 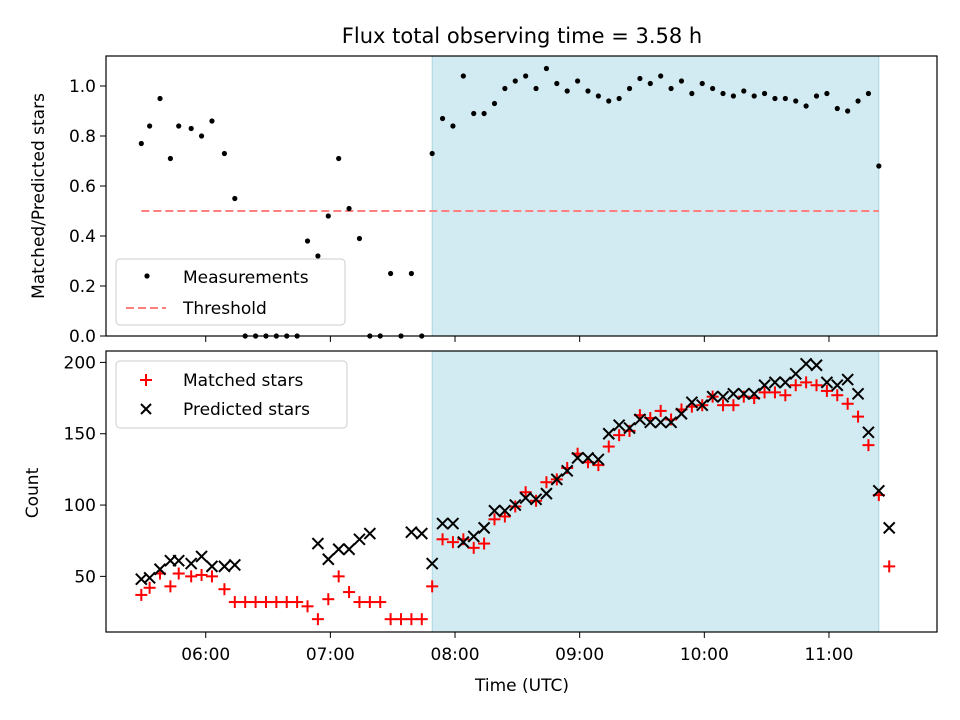 What do you see at coordinates (330, 655) in the screenshot?
I see `x-tick-label: 07:00` at bounding box center [330, 655].